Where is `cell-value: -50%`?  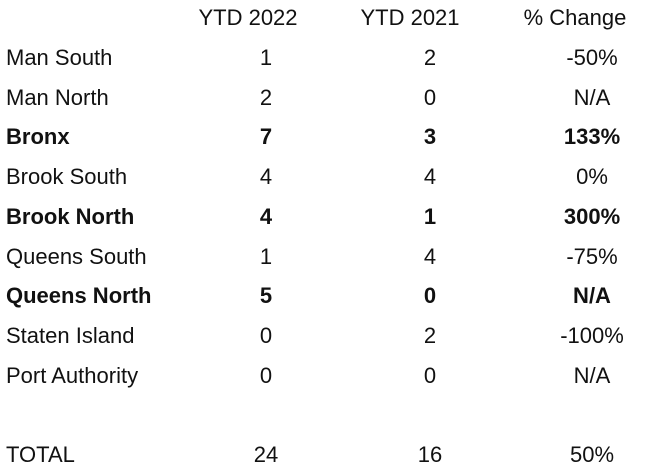 cell-value: -50% is located at coordinates (592, 57).